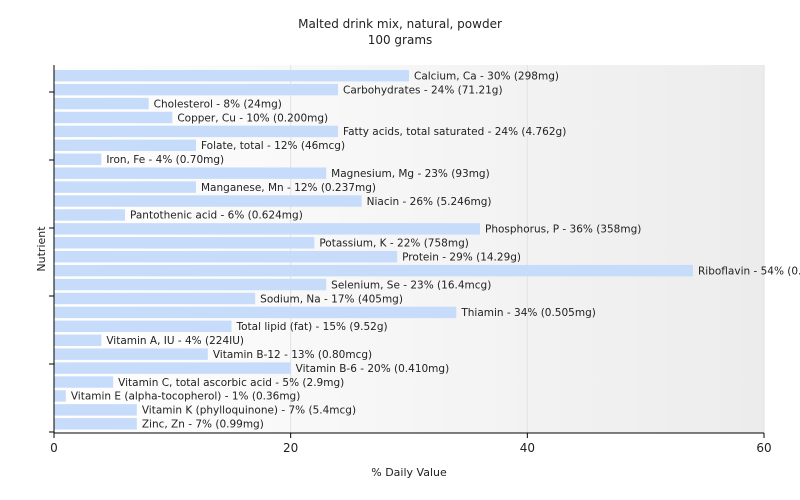 This screenshot has height=500, width=800. I want to click on bar-label: Manganese, Mn - 12% (0.237mg), so click(288, 188).